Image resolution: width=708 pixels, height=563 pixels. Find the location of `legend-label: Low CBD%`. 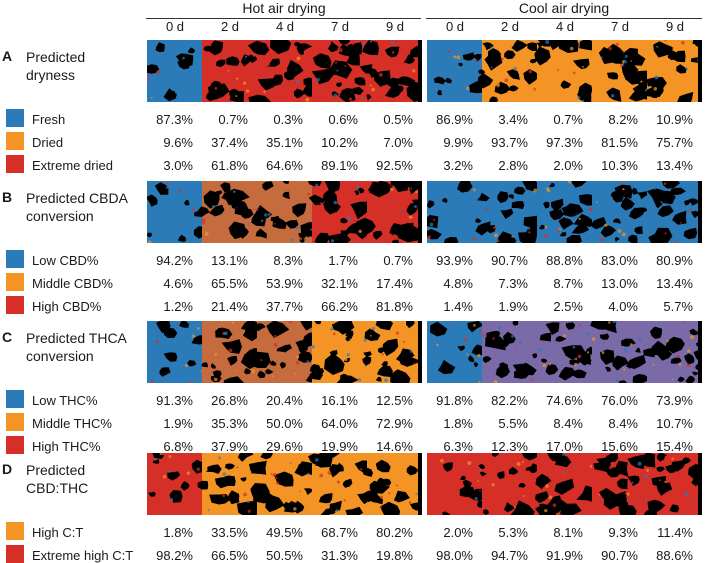

legend-label: Low CBD% is located at coordinates (65, 260).